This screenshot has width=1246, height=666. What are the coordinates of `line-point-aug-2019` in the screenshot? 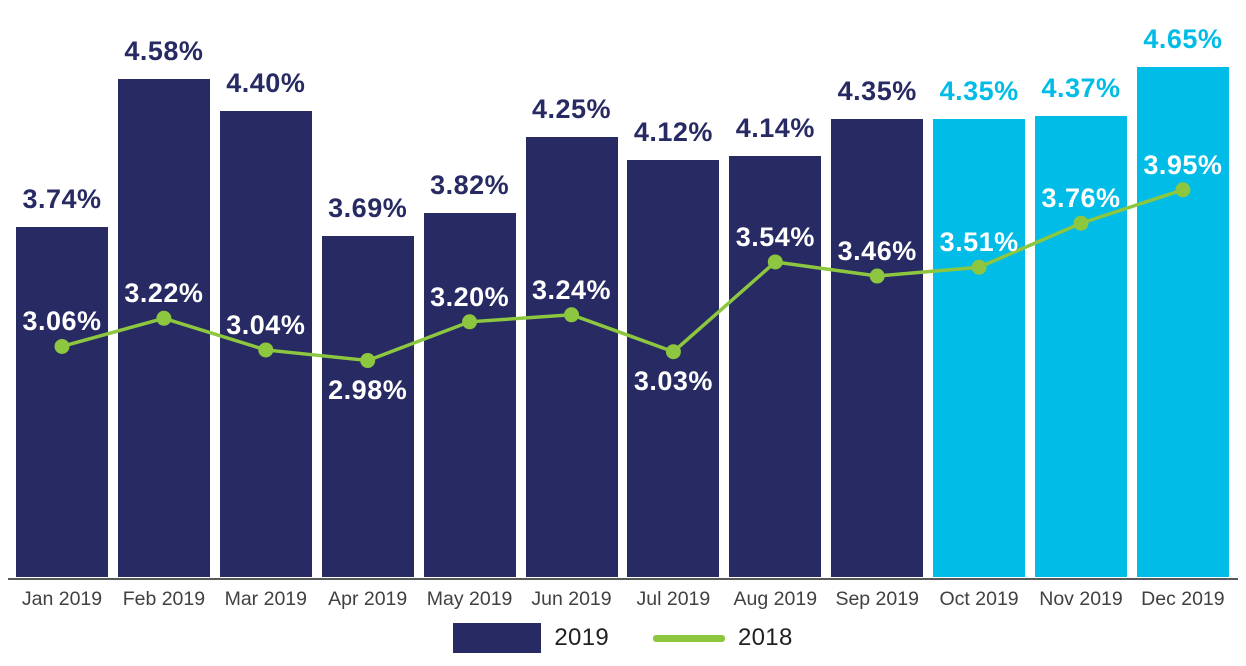 It's located at (775, 262).